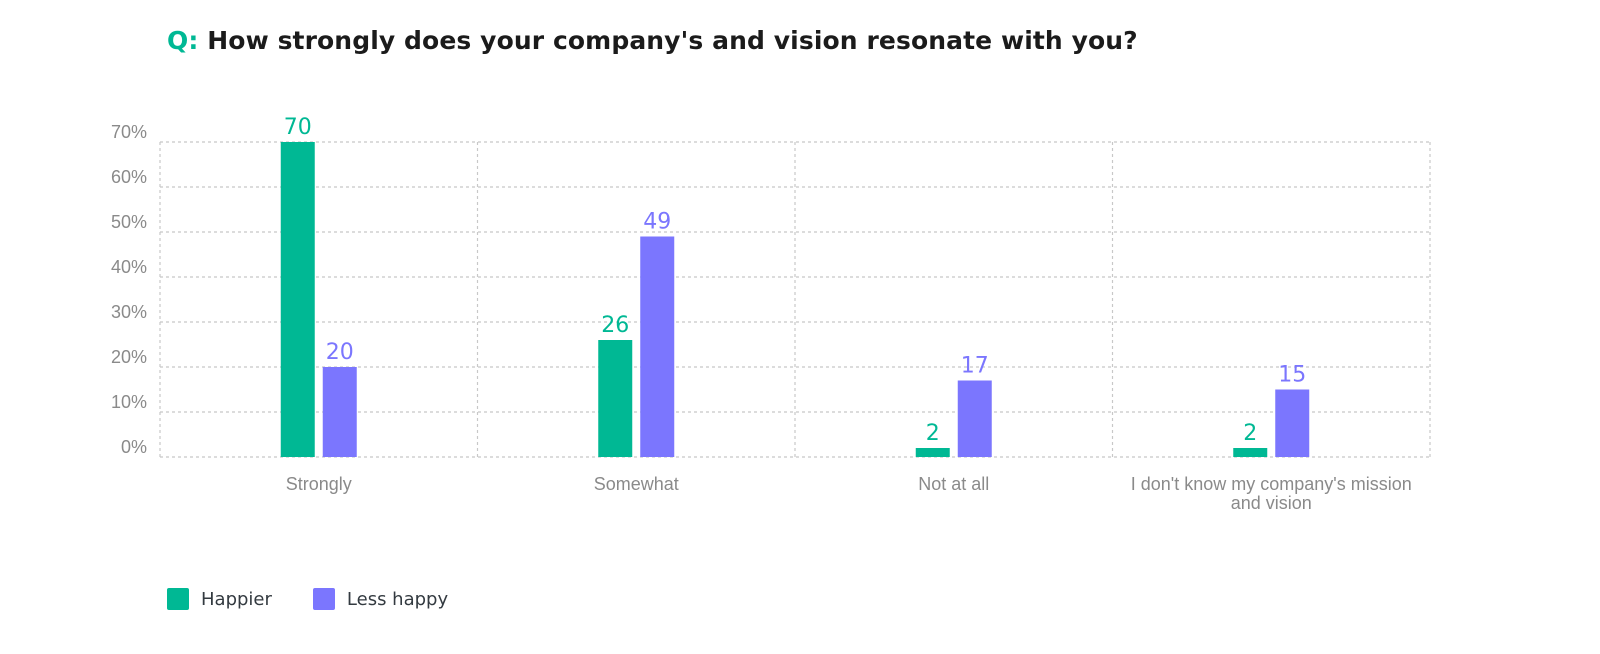  I want to click on legend-item-happier: Happier, so click(219, 599).